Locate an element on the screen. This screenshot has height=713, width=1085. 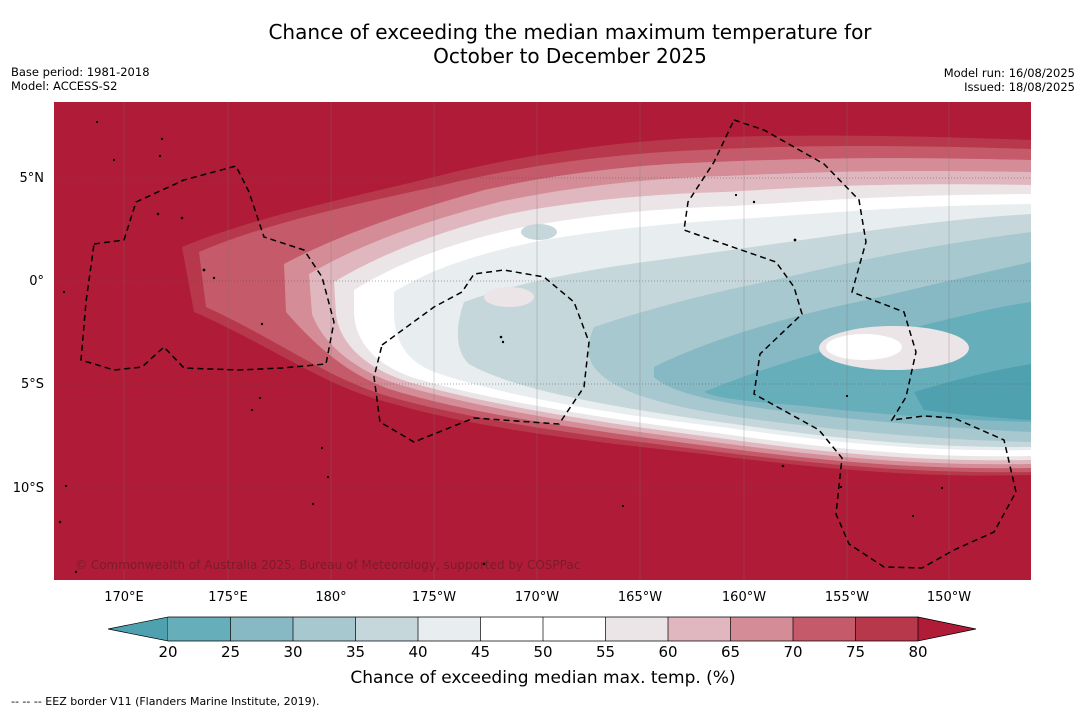
lon-label-155w: 155°W is located at coordinates (847, 597).